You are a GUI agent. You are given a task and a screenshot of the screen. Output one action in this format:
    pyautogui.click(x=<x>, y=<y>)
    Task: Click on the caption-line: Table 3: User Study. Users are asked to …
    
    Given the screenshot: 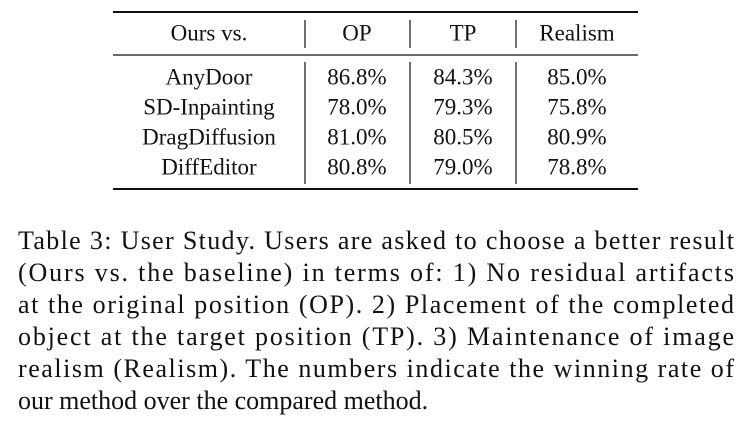 What is the action you would take?
    pyautogui.click(x=376, y=240)
    